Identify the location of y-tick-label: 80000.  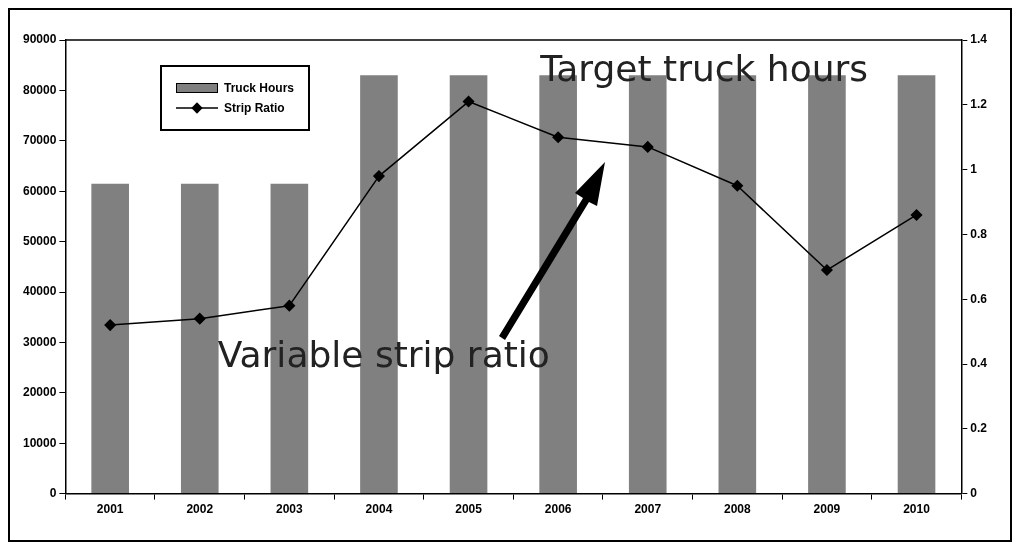
(39, 89).